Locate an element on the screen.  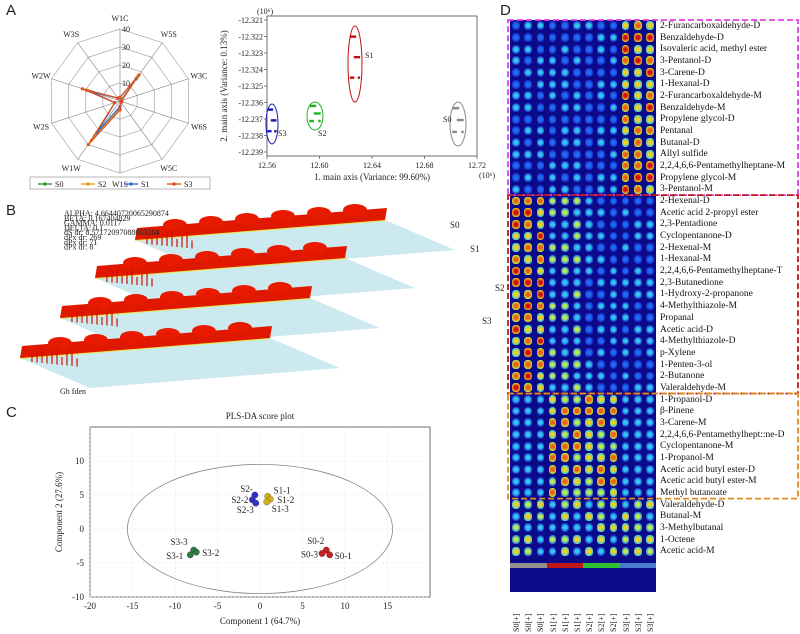
radar-axis-label: W1W is located at coordinates (72, 168).